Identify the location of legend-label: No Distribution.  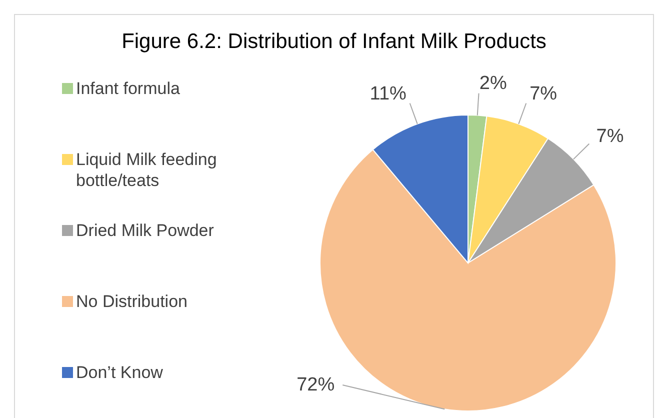
(132, 301).